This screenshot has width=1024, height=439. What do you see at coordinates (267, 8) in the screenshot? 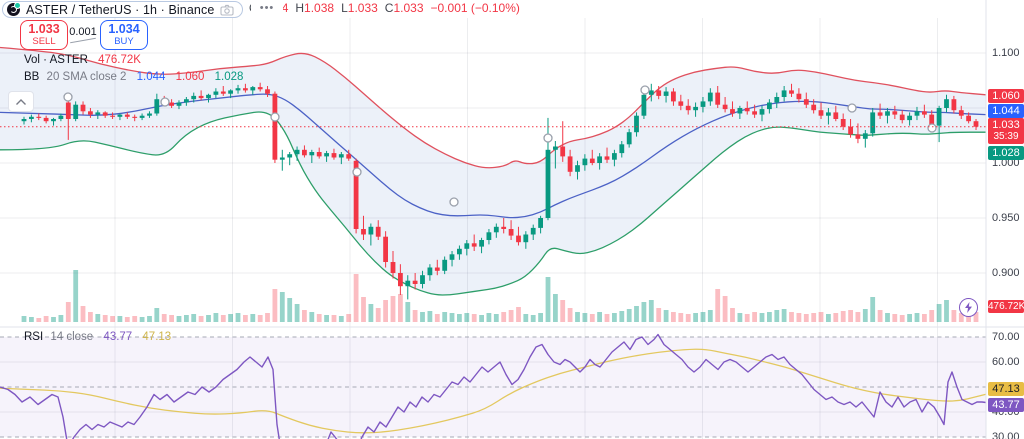
I see `more-options-button: •••` at bounding box center [267, 8].